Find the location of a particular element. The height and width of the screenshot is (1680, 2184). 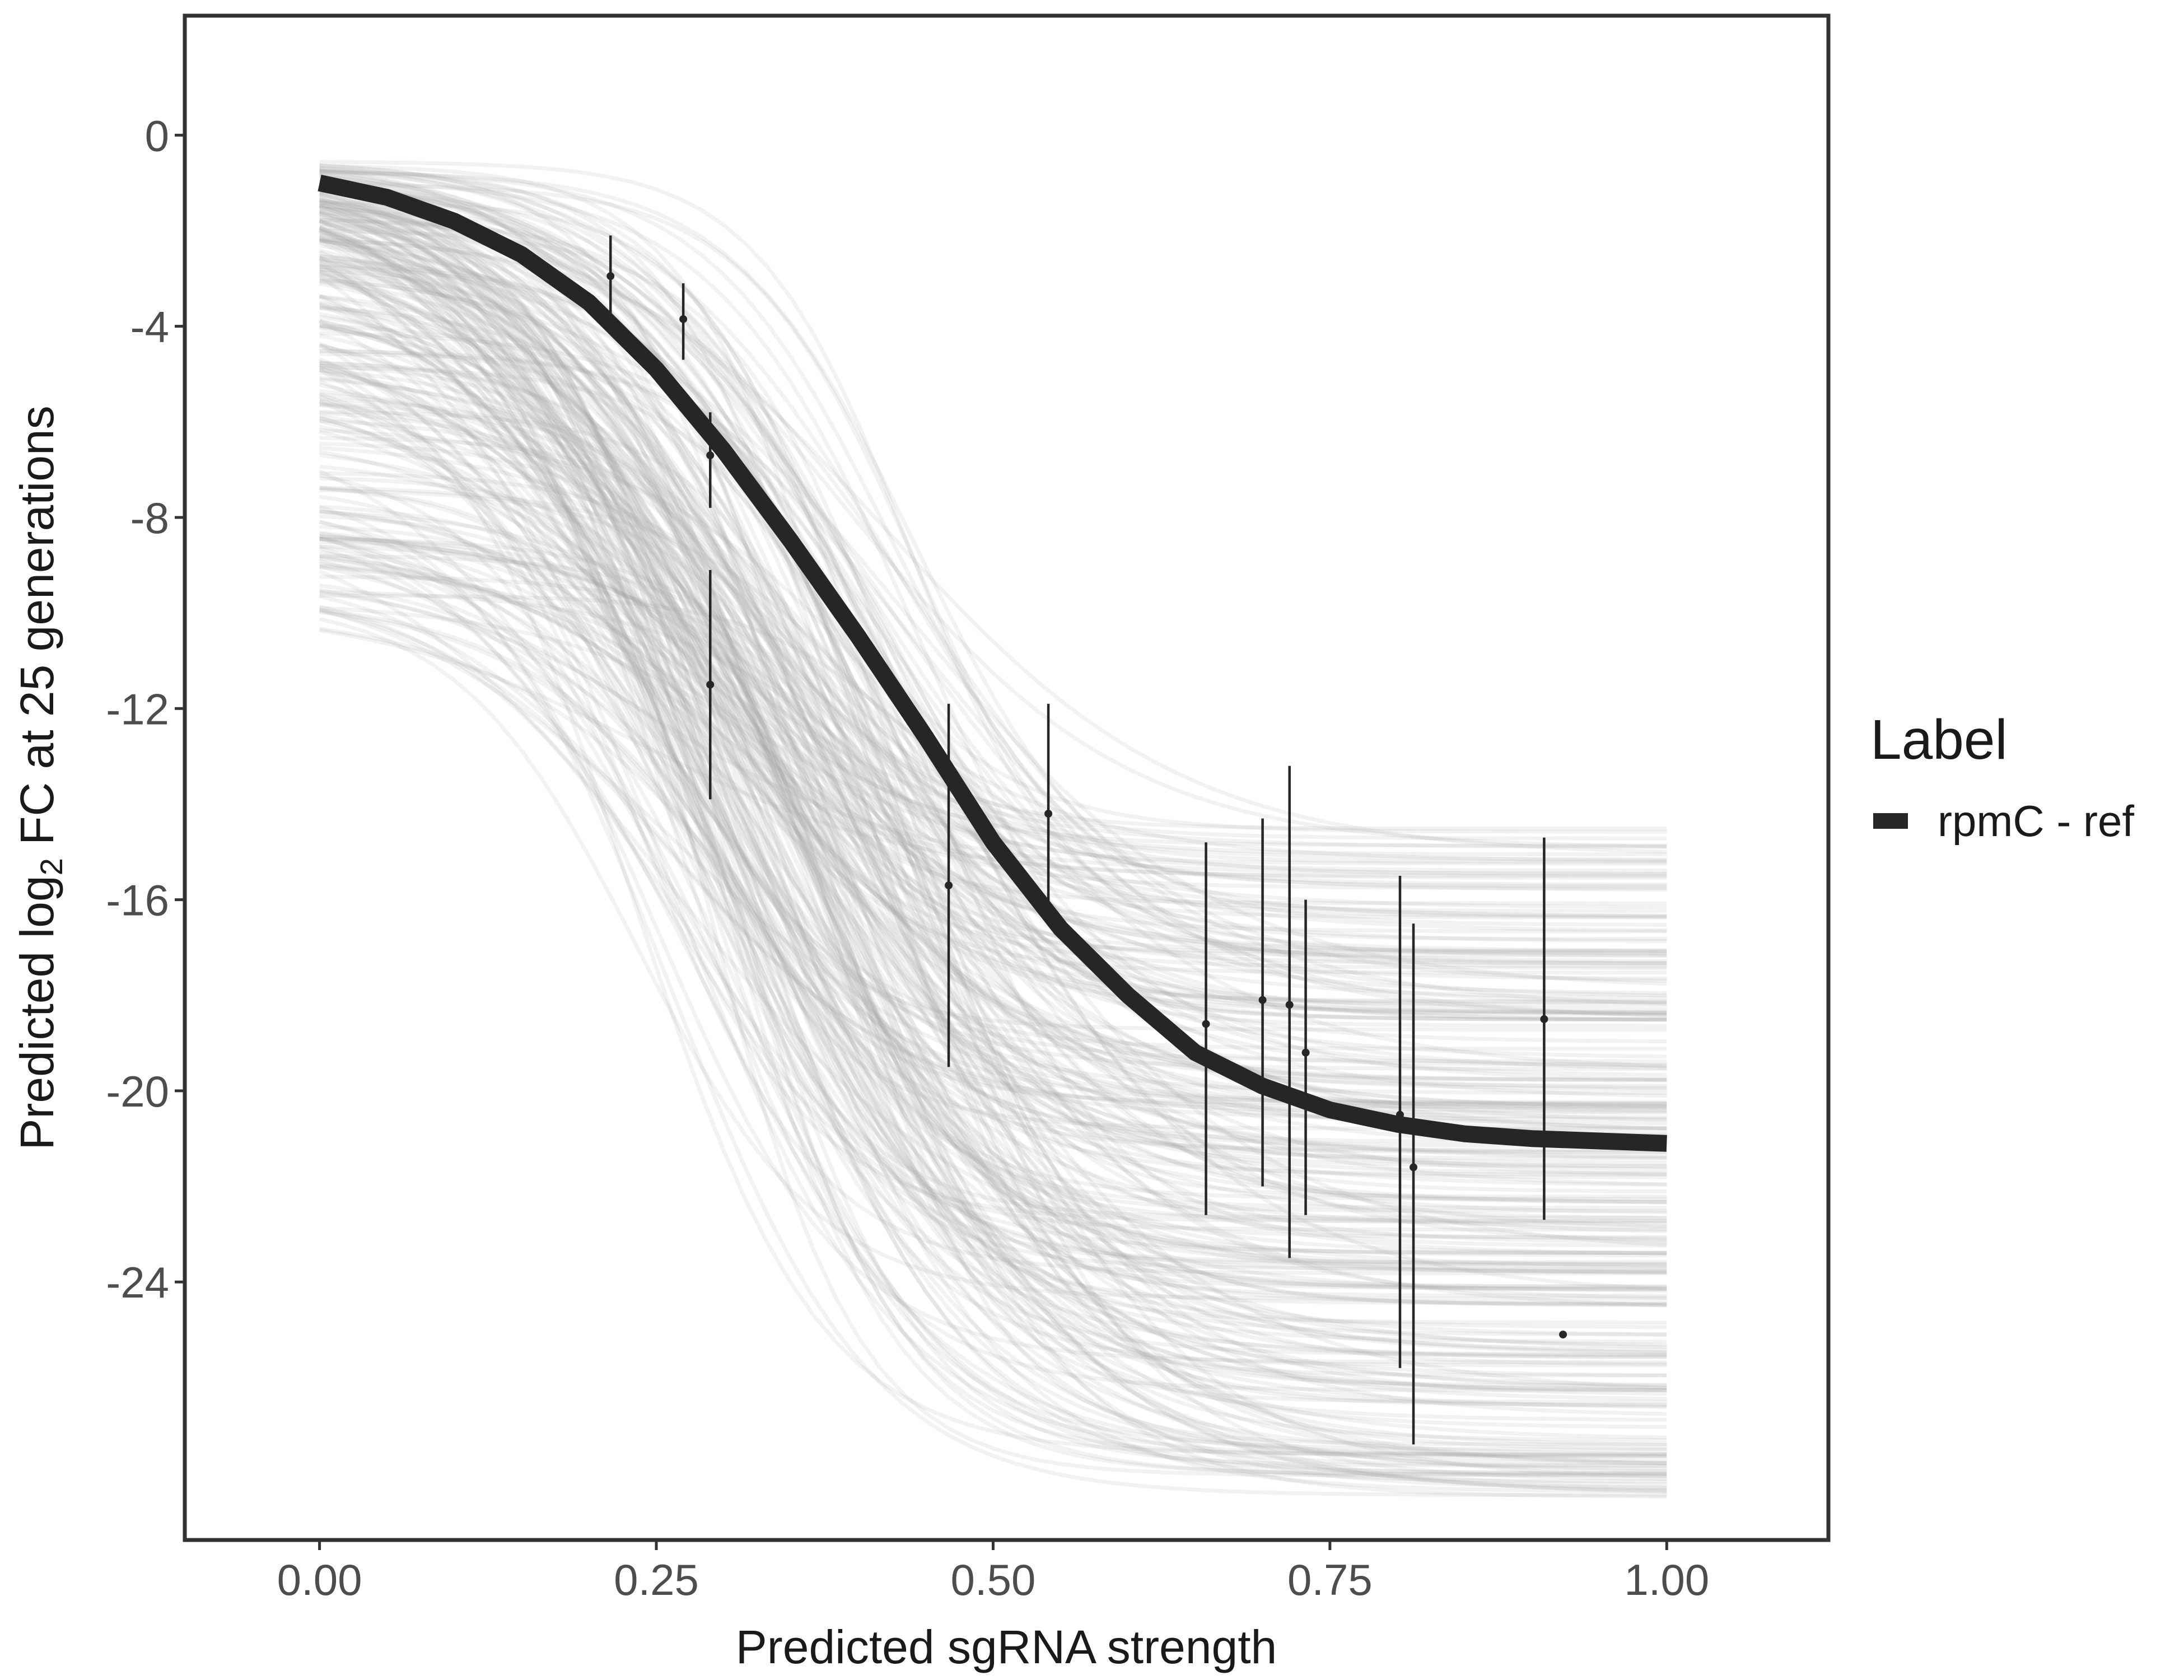

y-tick-label: -8 is located at coordinates (150, 518).